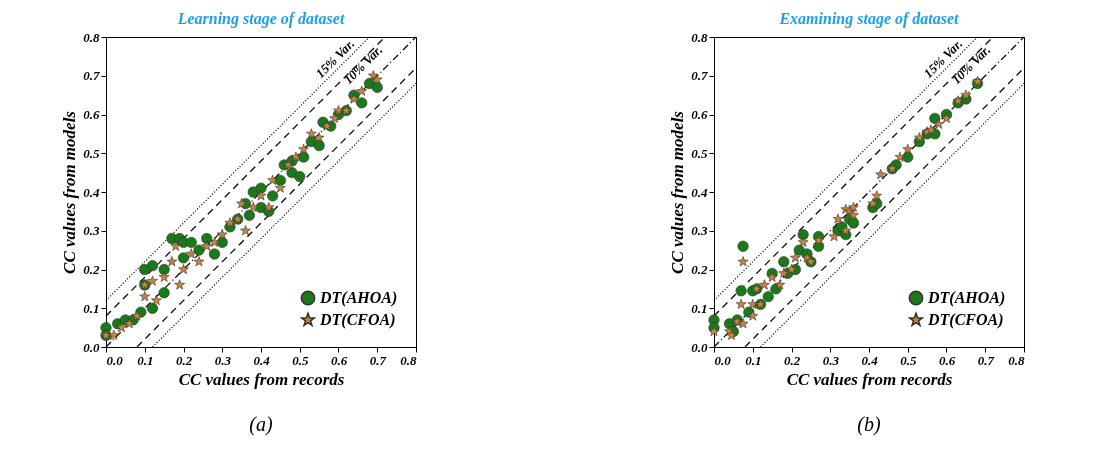 The image size is (1101, 465). What do you see at coordinates (869, 424) in the screenshot?
I see `text: (b)` at bounding box center [869, 424].